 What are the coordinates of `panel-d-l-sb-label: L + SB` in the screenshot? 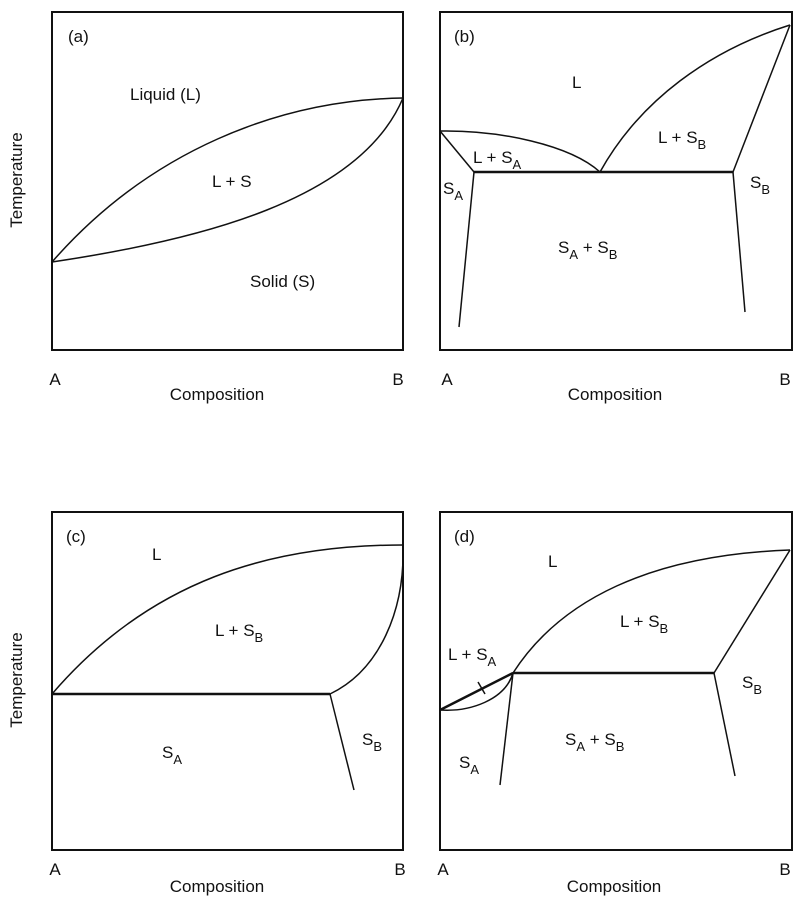 It's located at (644, 624).